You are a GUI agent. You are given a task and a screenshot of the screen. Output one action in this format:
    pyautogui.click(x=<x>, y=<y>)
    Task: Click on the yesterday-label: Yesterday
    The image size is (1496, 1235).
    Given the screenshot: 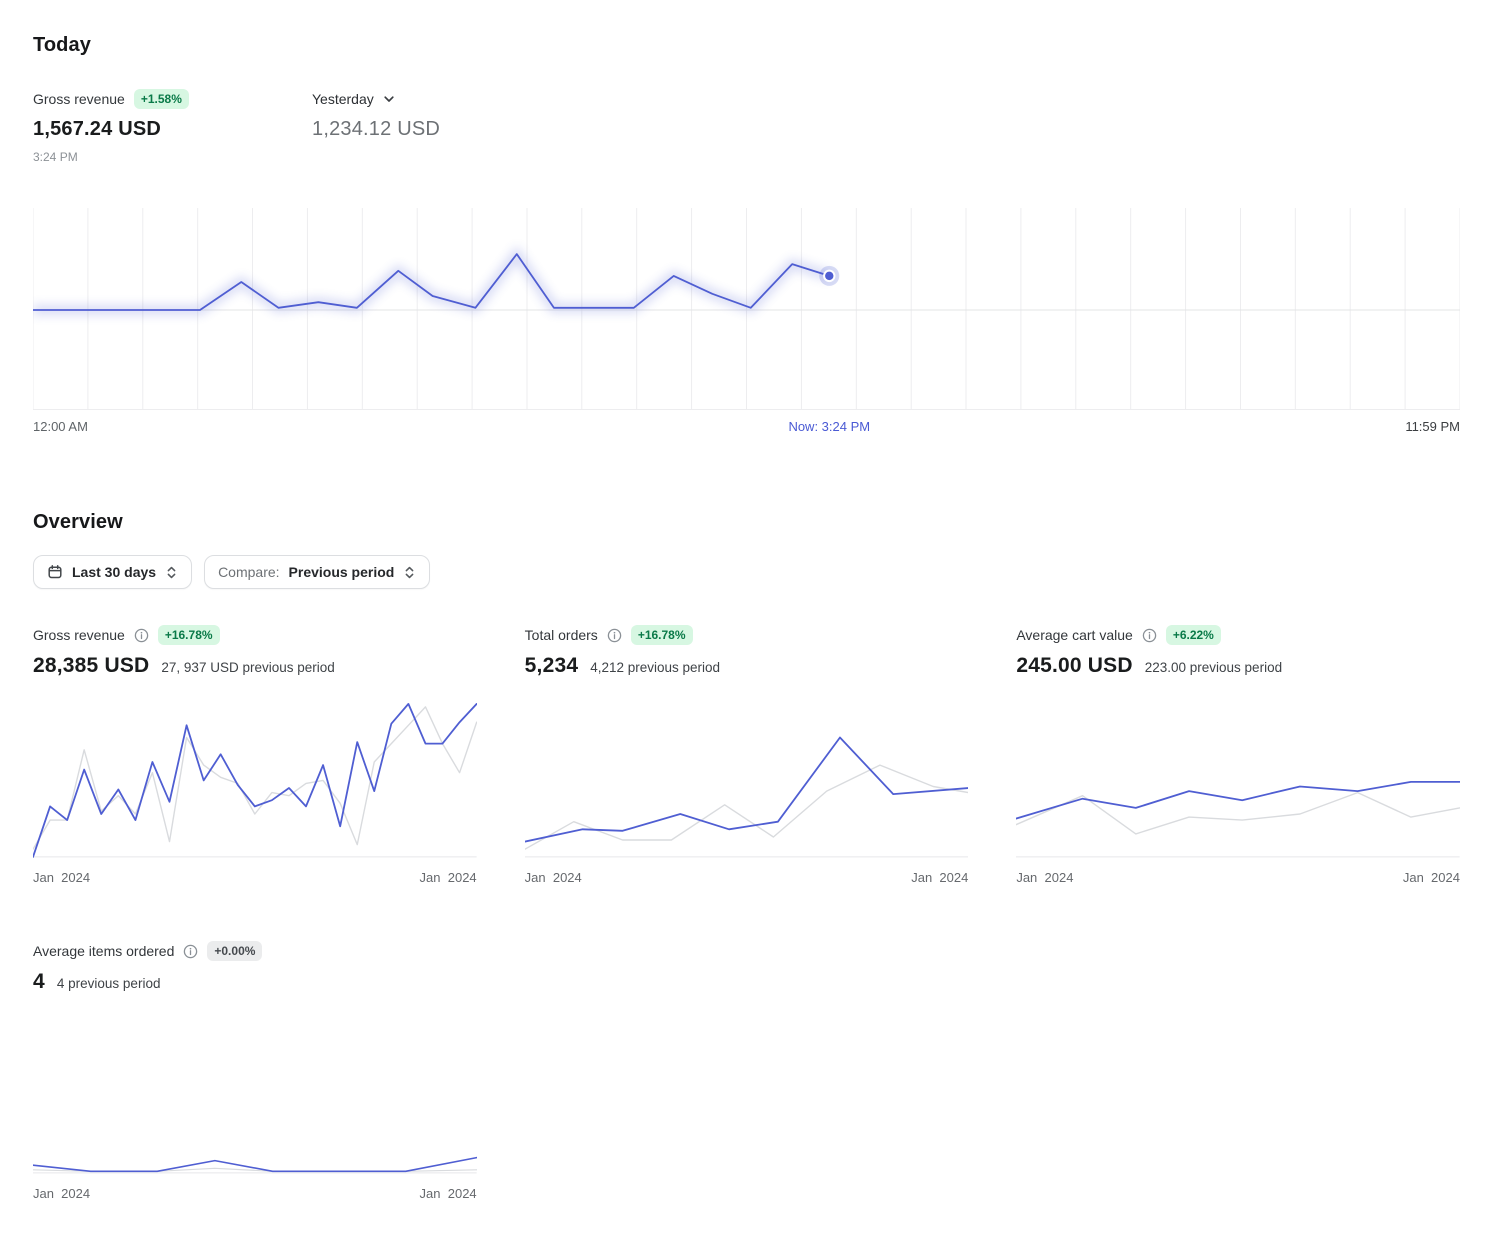 What is the action you would take?
    pyautogui.click(x=343, y=99)
    